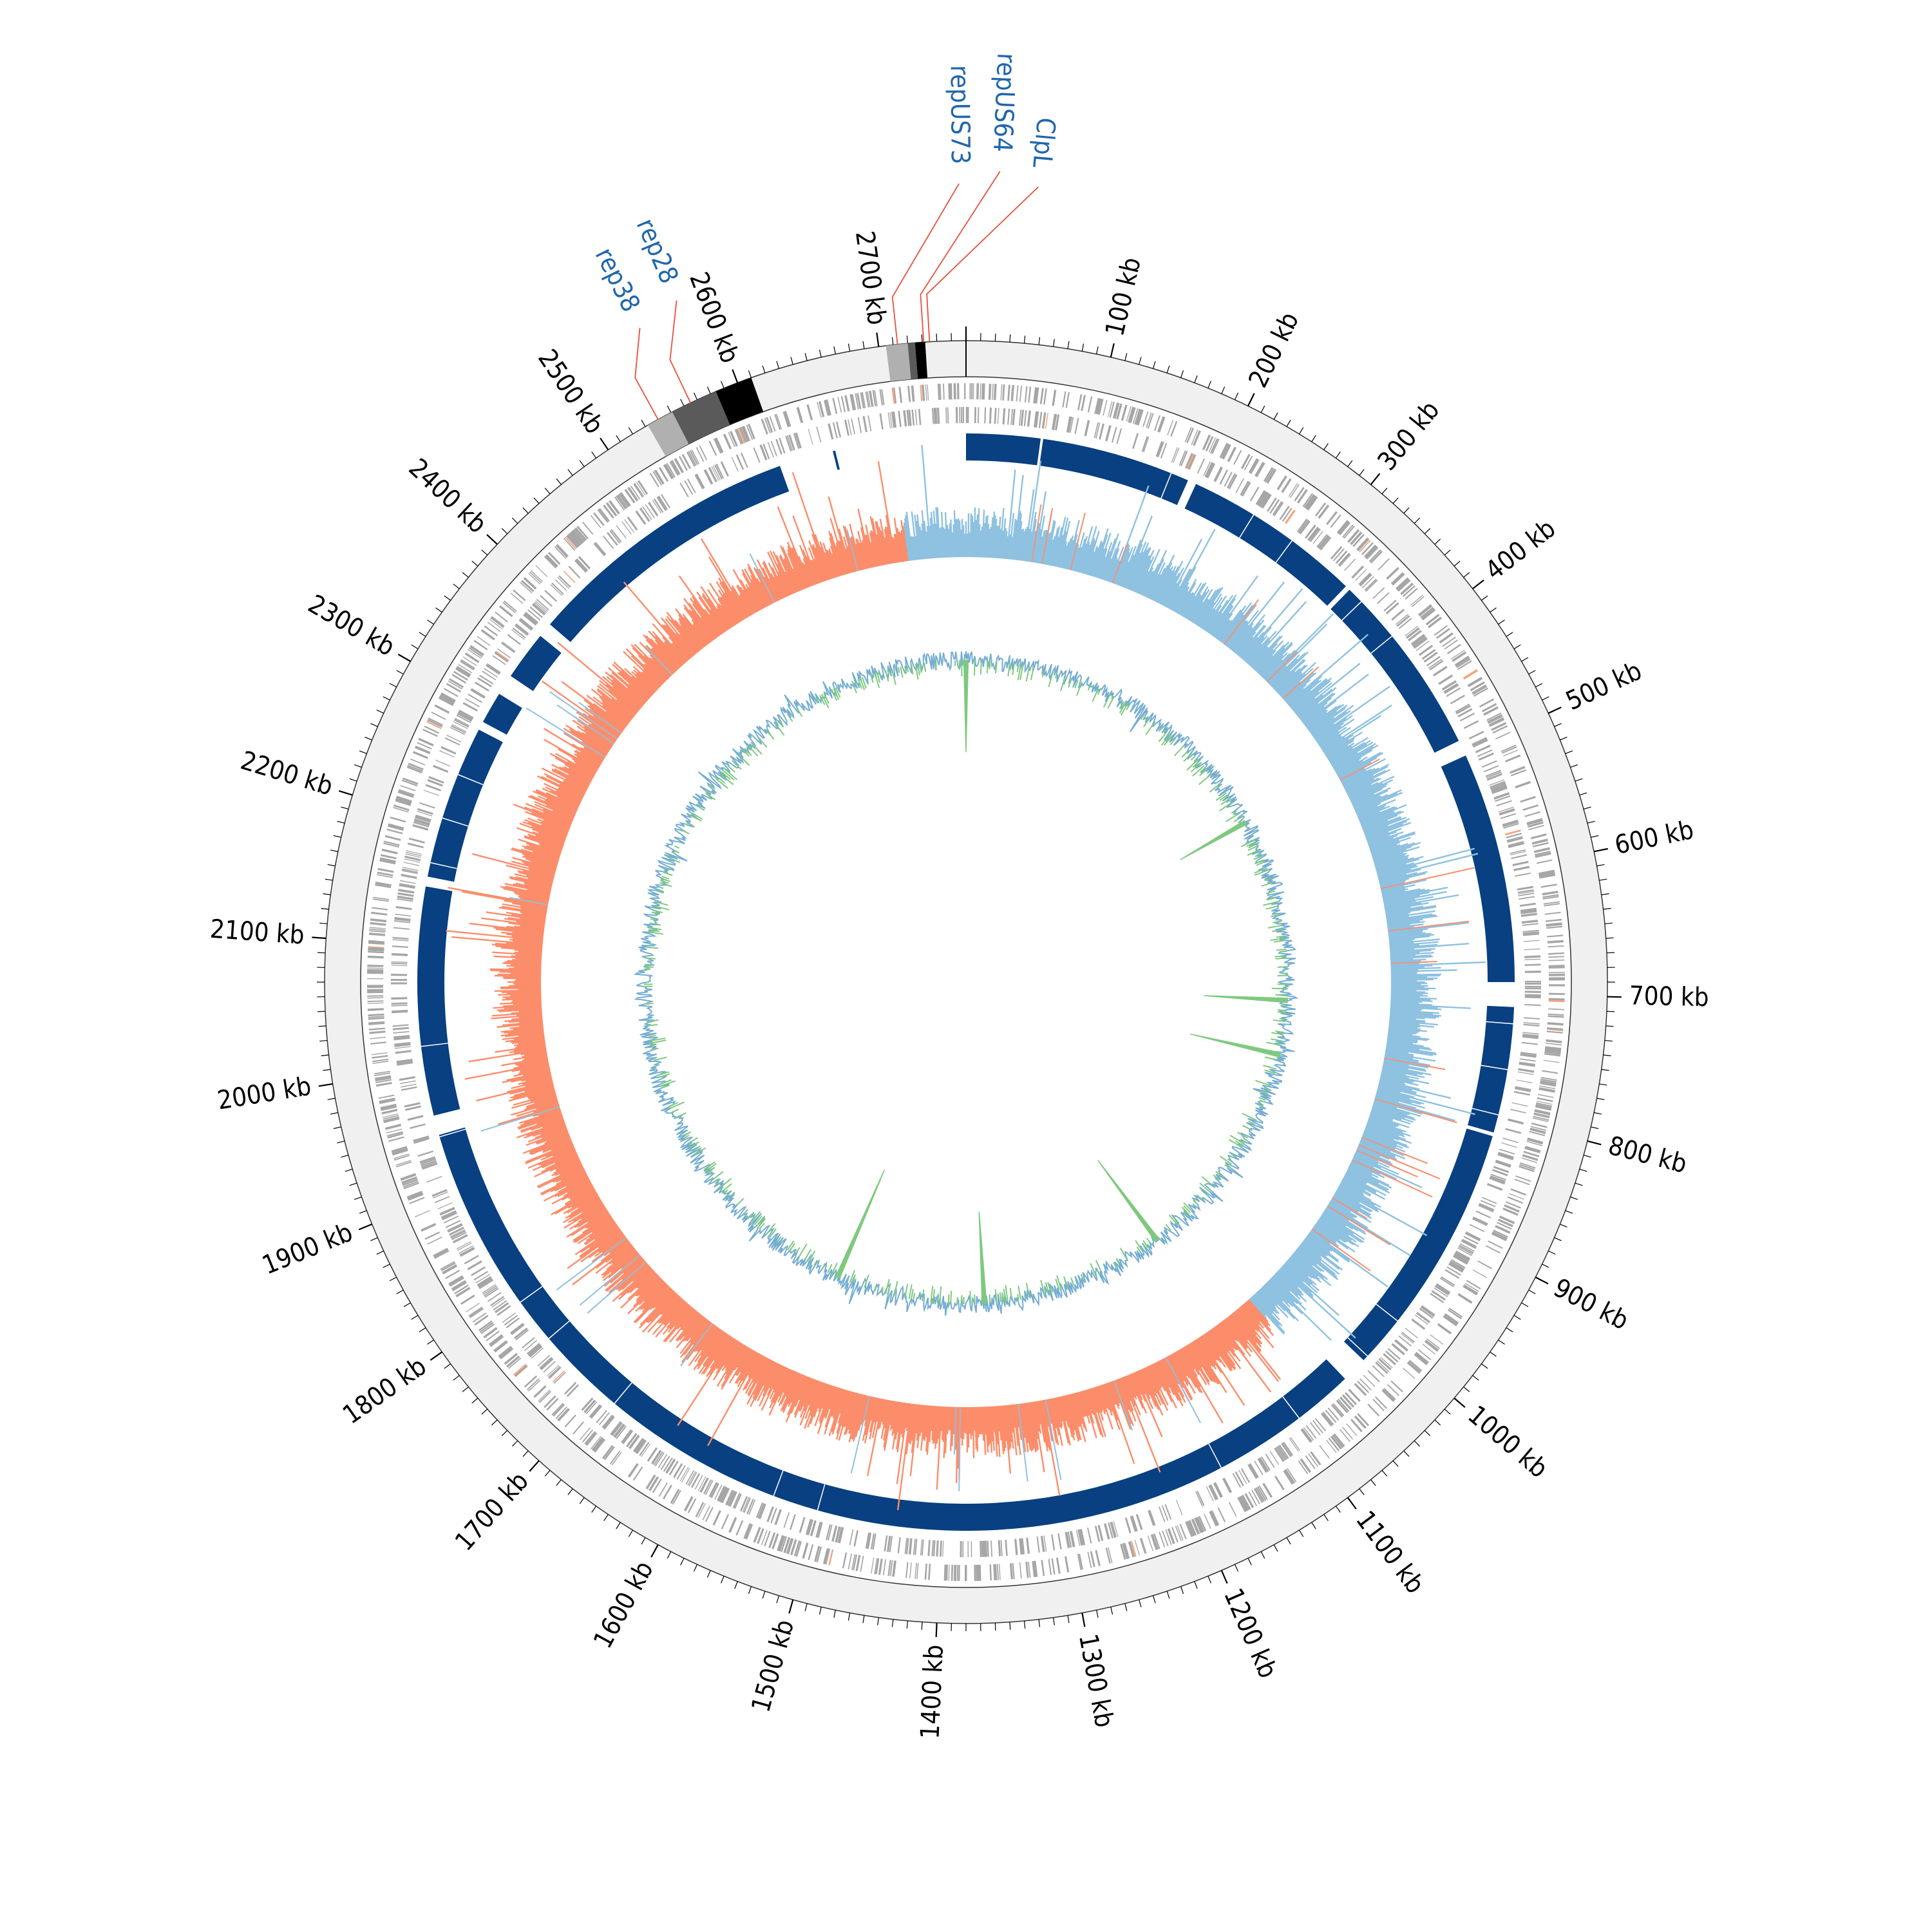  I want to click on ideogram-region, so click(701, 417).